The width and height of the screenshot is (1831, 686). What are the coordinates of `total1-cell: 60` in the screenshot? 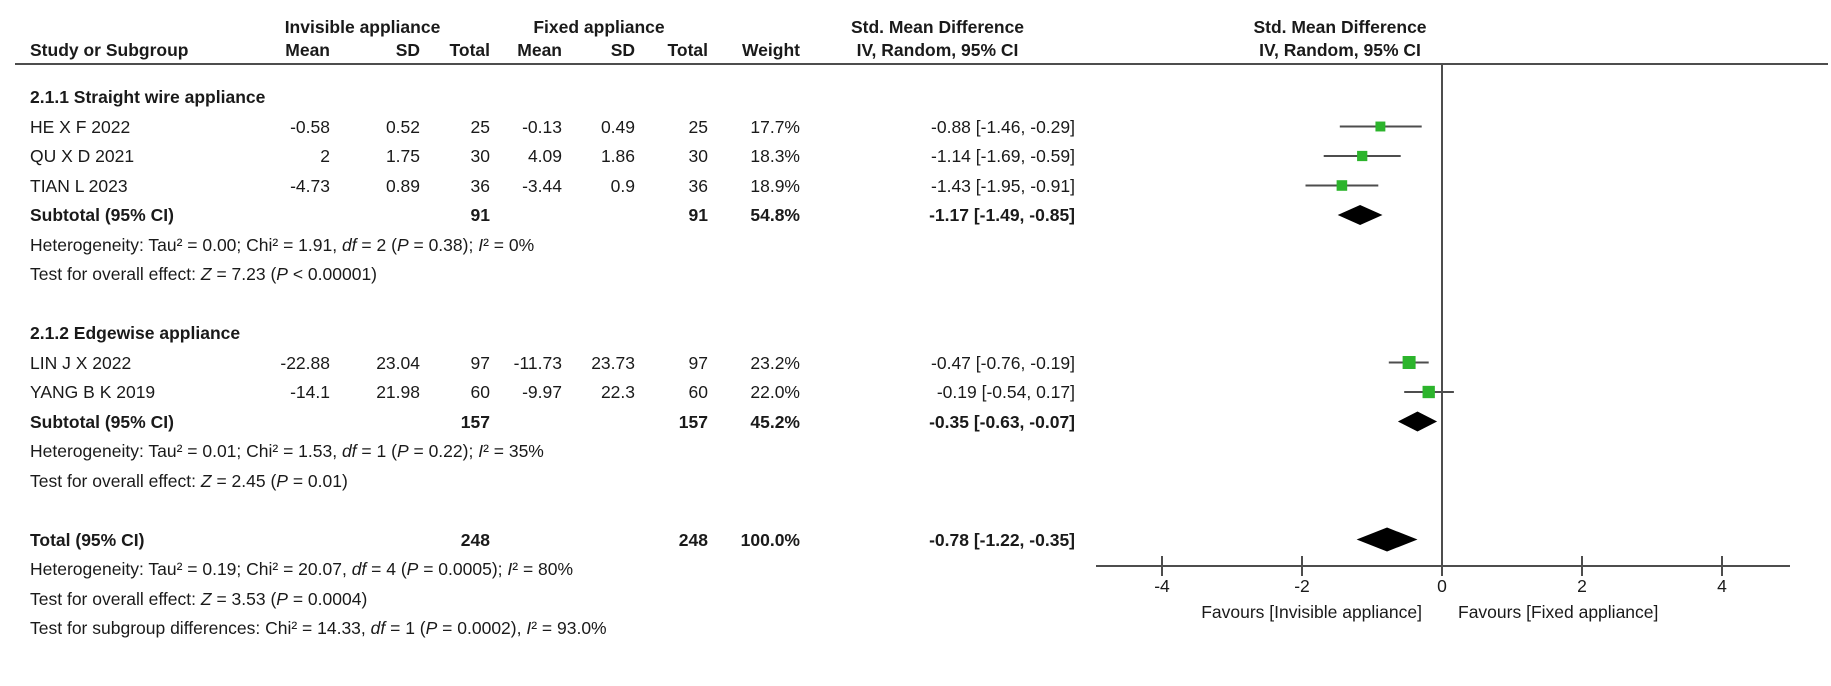 It's located at (480, 392).